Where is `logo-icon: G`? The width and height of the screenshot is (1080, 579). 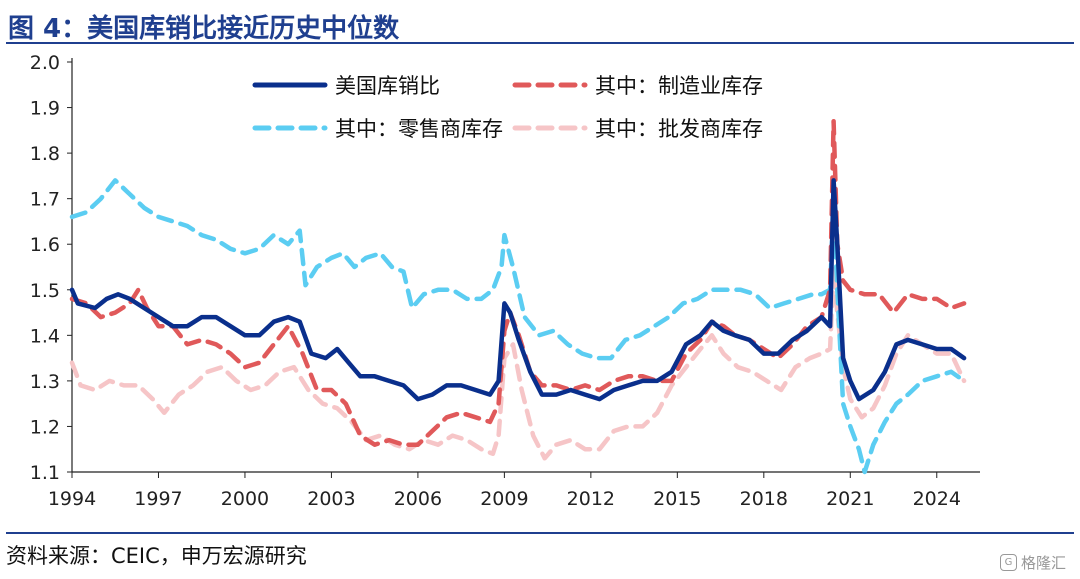 logo-icon: G is located at coordinates (1008, 562).